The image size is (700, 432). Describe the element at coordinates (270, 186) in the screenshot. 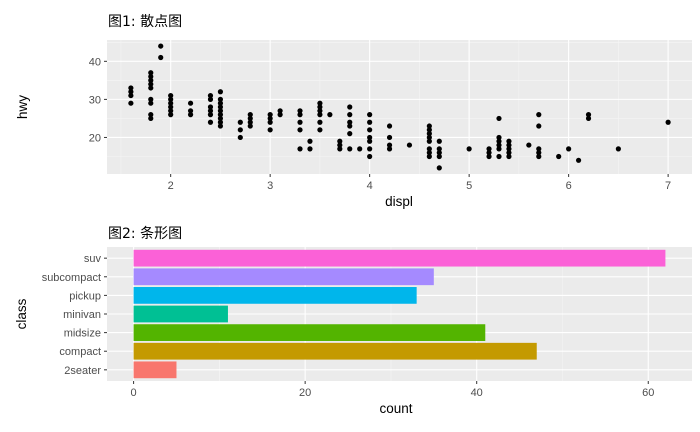

I see `scatter-x-tick-label: 3` at that location.